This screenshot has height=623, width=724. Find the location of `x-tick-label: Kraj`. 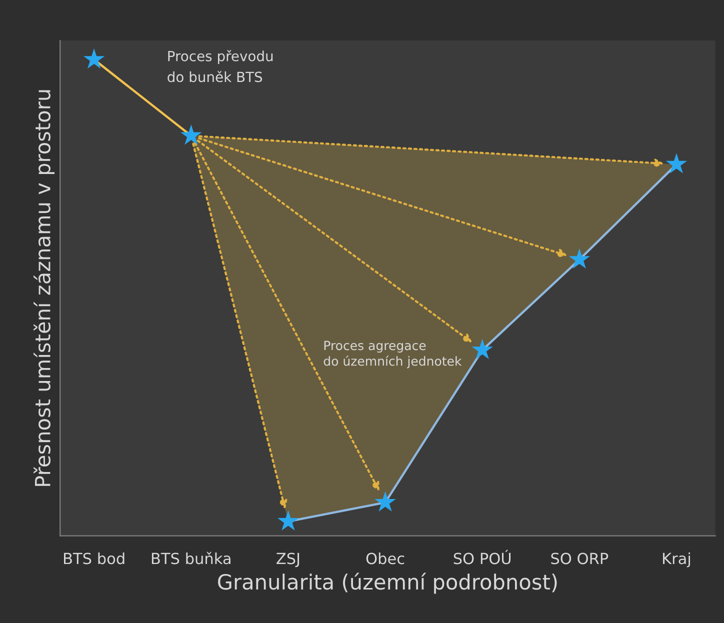

x-tick-label: Kraj is located at coordinates (676, 560).